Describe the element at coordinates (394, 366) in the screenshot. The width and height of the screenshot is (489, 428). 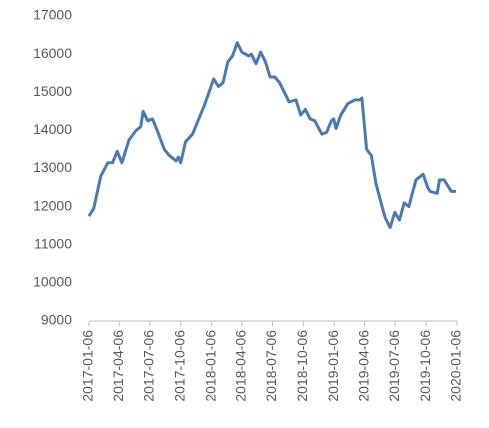
I see `x-tick-label: 2019-07-06` at that location.